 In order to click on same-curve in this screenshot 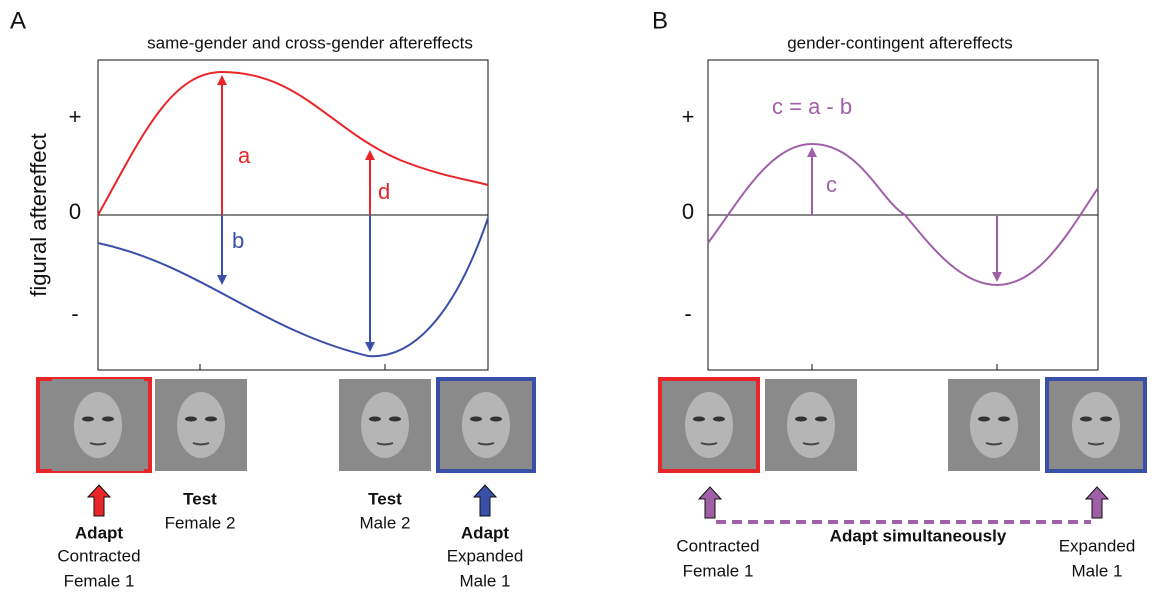, I will do `click(293, 143)`.